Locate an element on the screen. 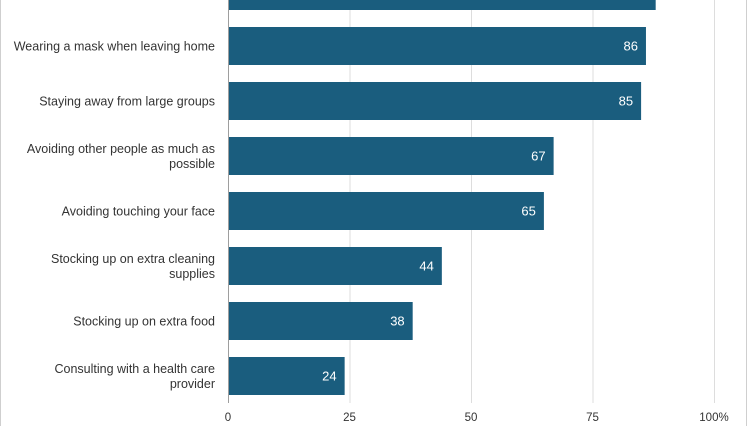 The image size is (747, 426). data-label: 24 is located at coordinates (329, 376).